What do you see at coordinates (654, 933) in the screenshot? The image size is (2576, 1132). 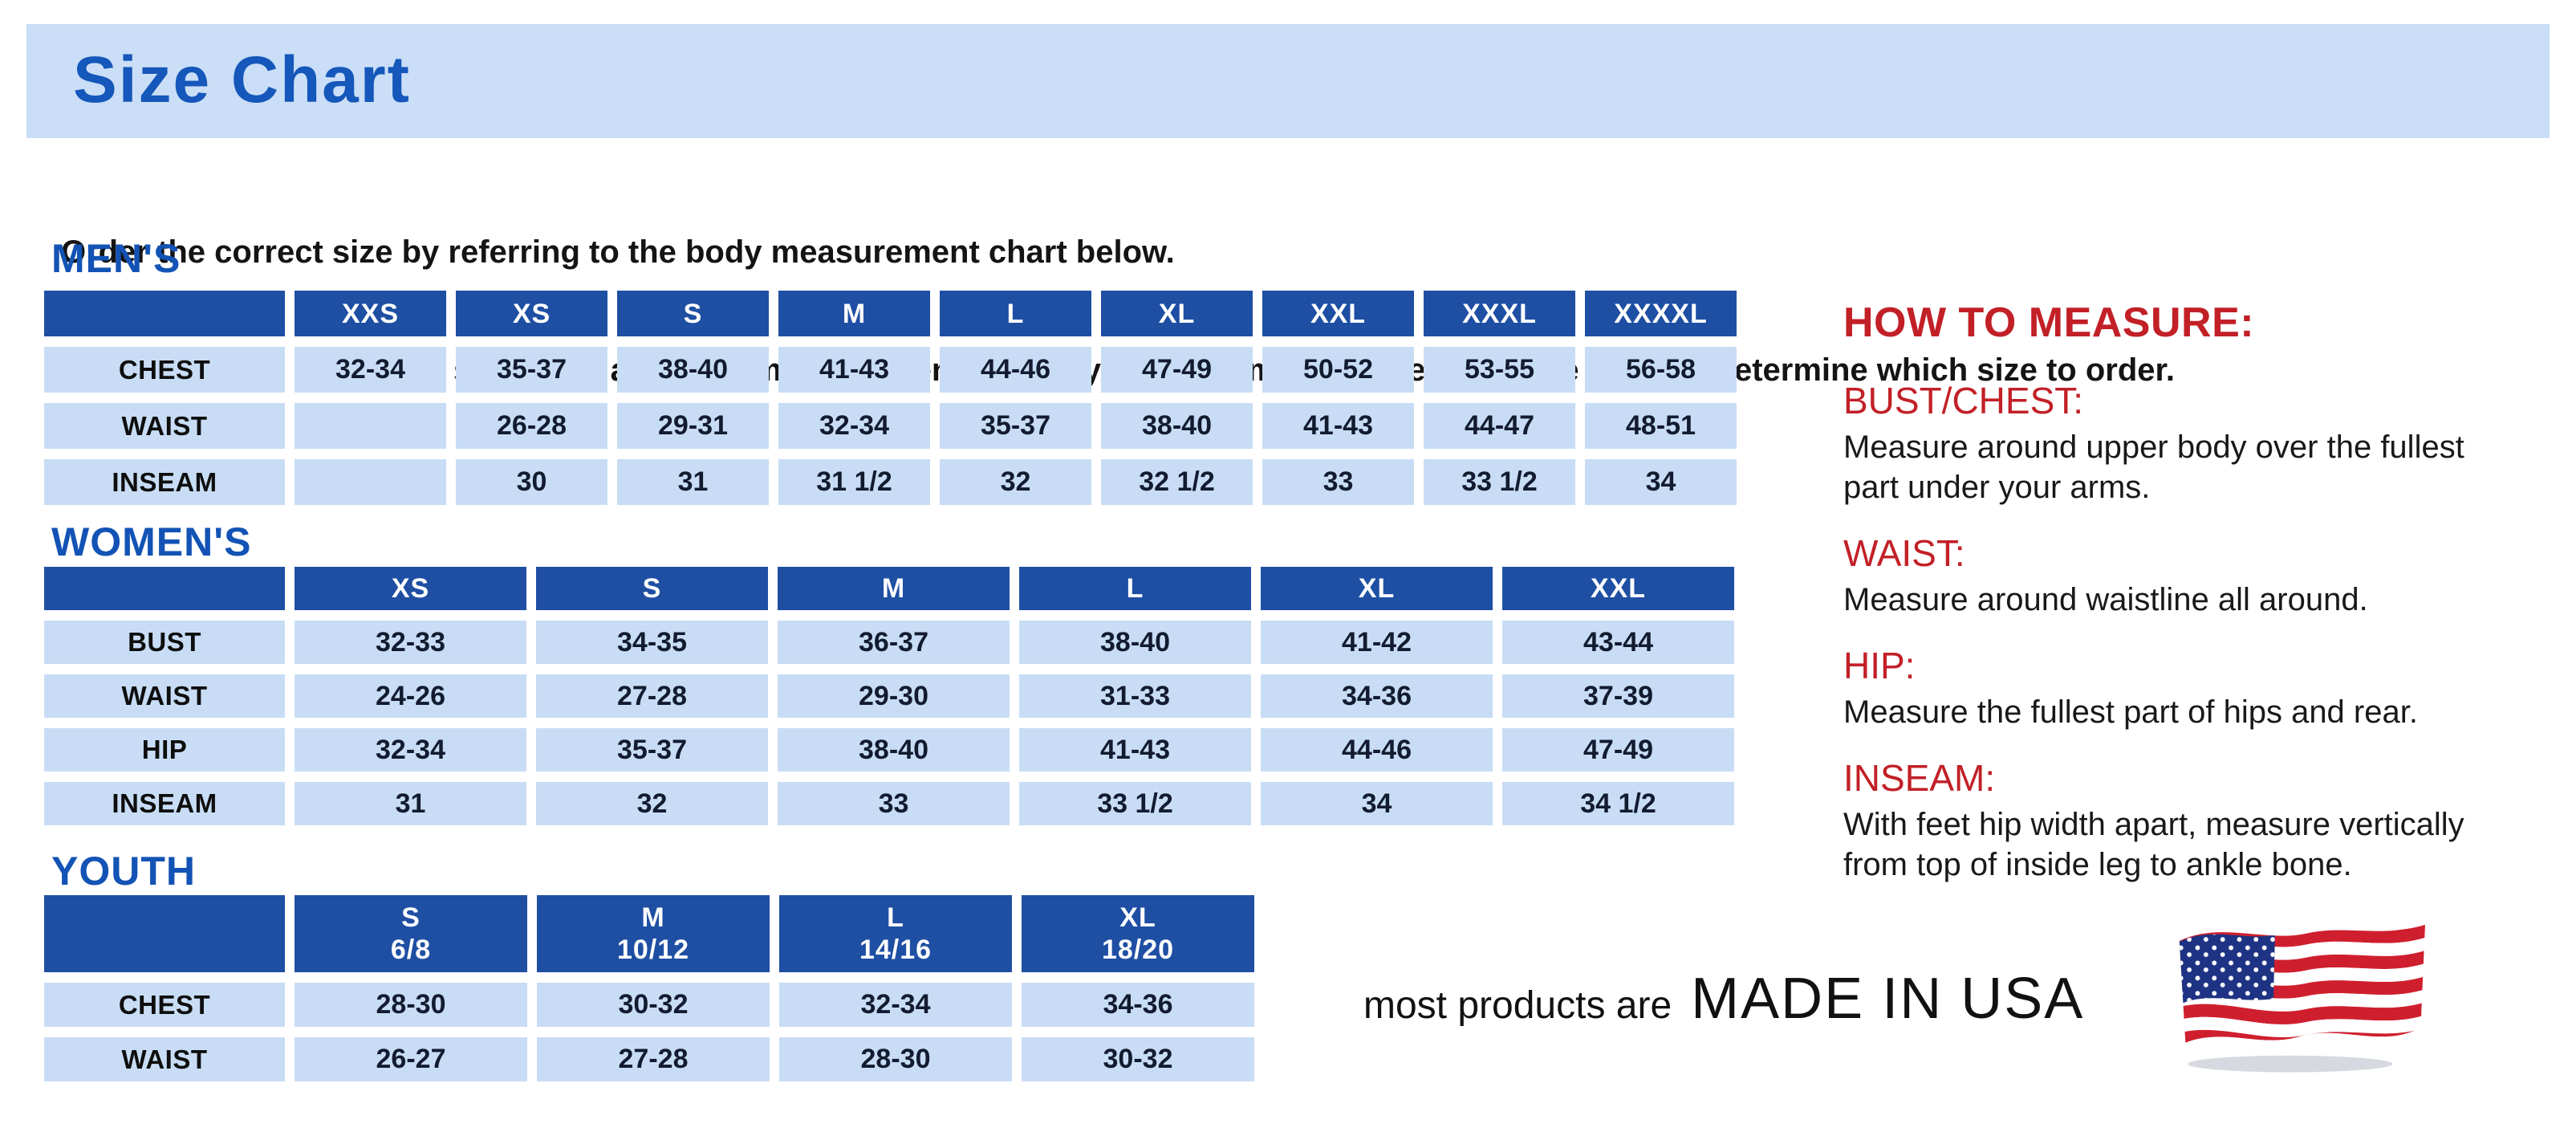 I see `size-column-header: M 10/12` at bounding box center [654, 933].